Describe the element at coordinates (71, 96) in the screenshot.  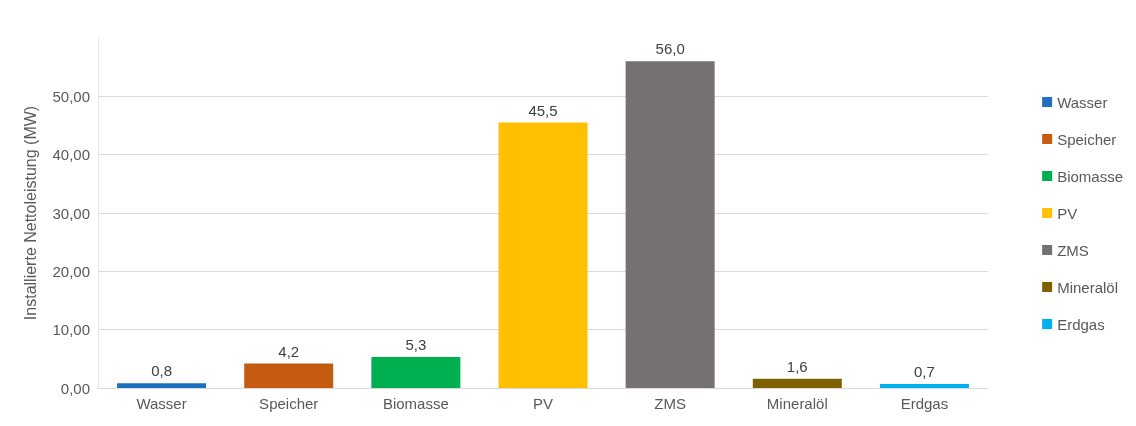
I see `y-tick-label: 50,00` at that location.